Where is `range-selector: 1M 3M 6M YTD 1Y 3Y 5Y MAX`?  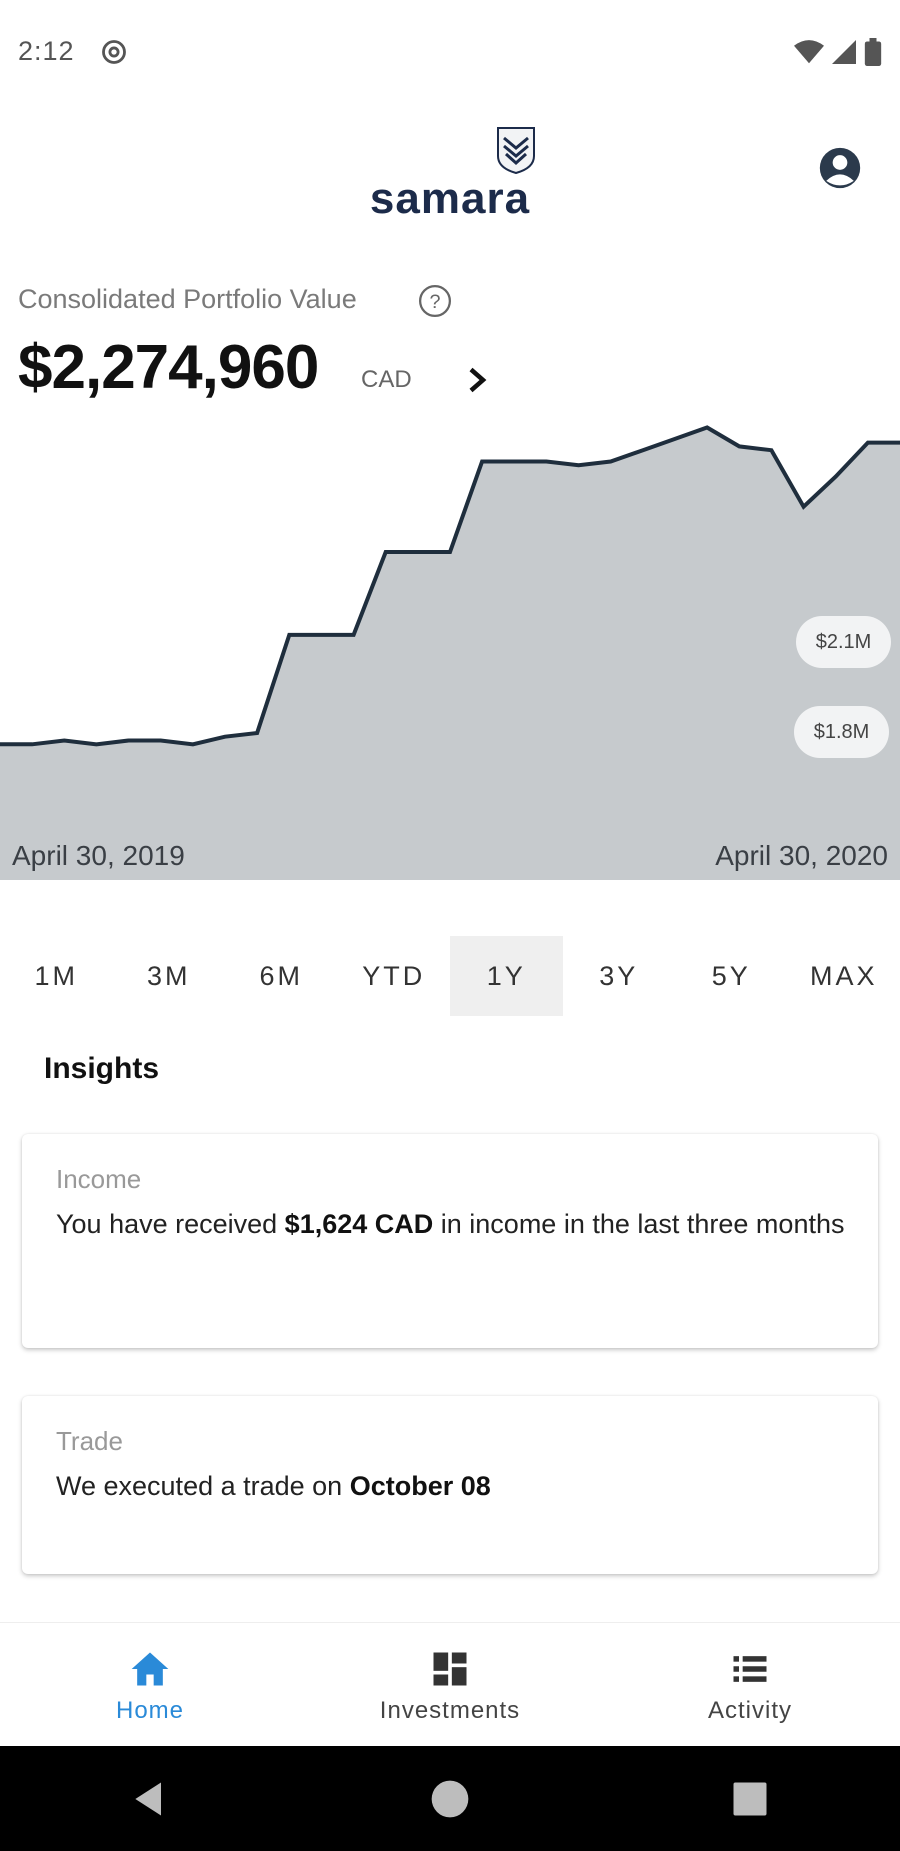 range-selector: 1M 3M 6M YTD 1Y 3Y 5Y MAX is located at coordinates (450, 976).